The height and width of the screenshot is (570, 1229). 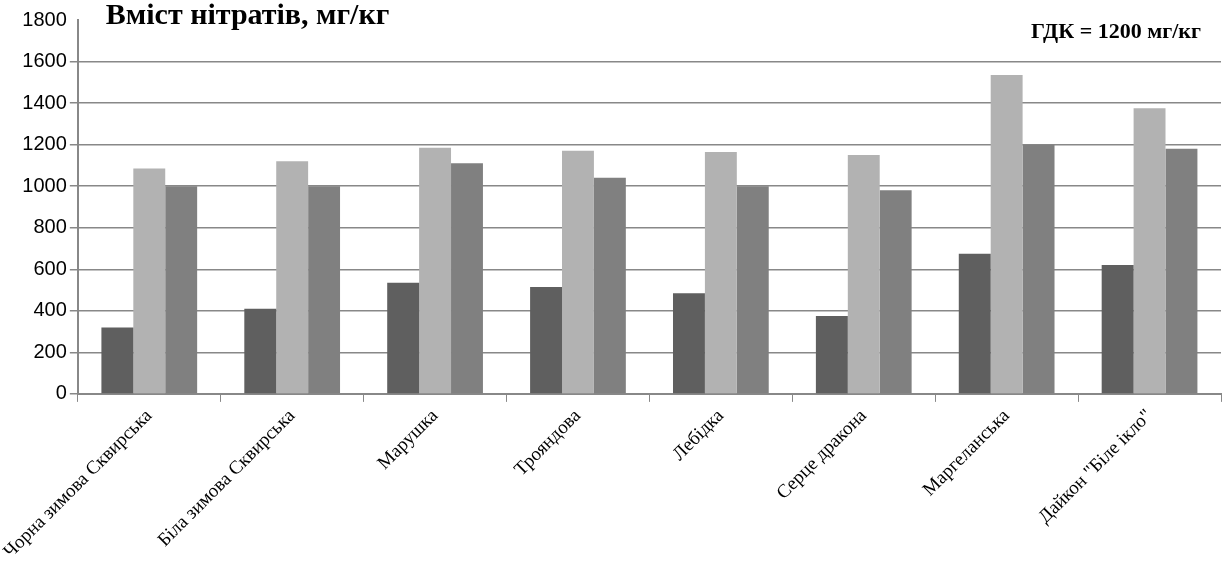 I want to click on y-tick-label: 400, so click(x=50, y=309).